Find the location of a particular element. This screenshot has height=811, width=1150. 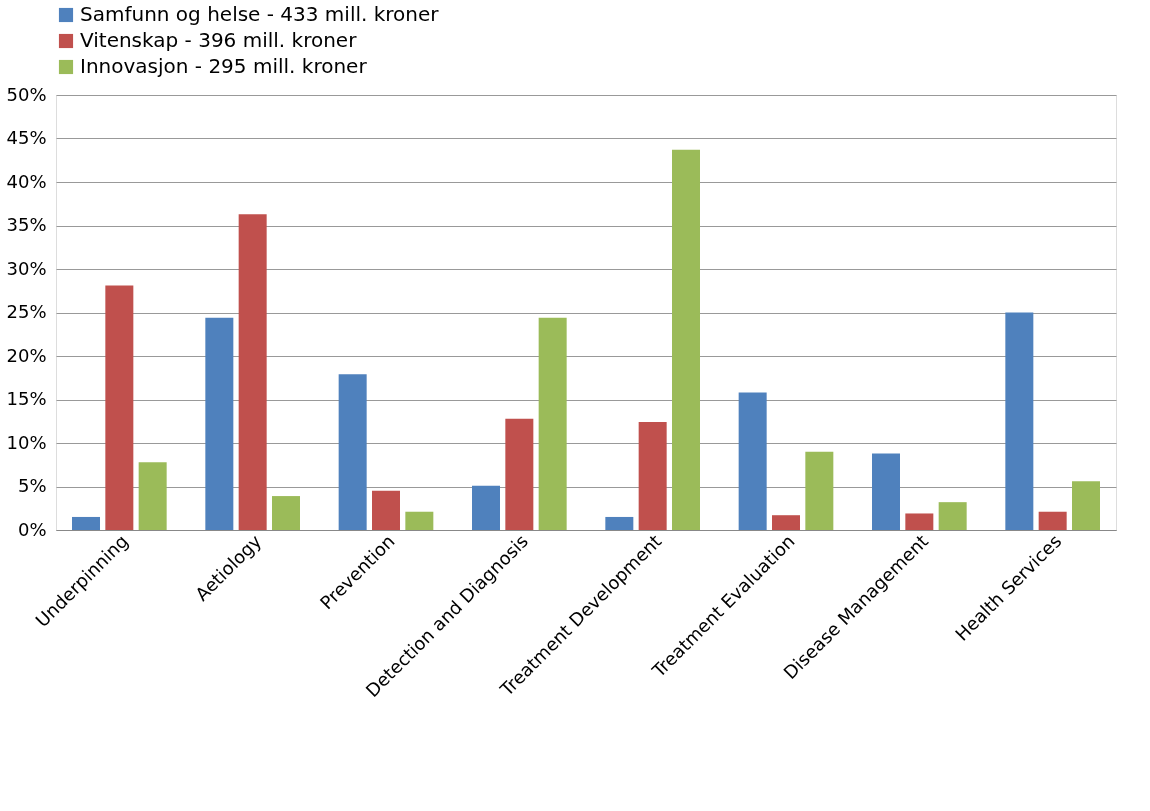

y-tick-label: 5% is located at coordinates (32, 485).